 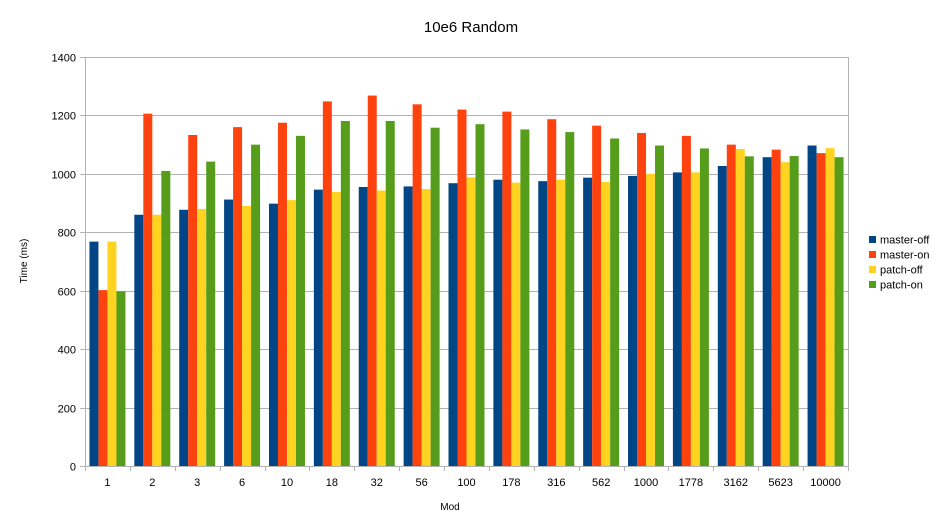 I want to click on legend-label-patch-off: patch-off, so click(x=902, y=271).